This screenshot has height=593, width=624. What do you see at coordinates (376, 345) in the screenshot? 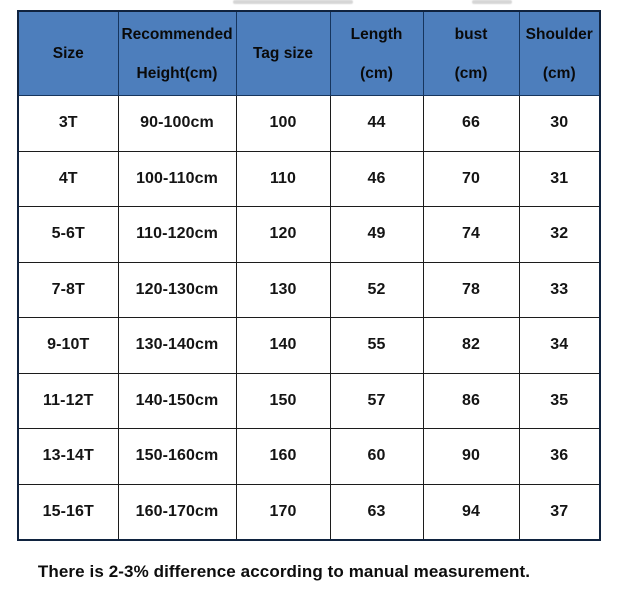
I see `cell-length: 55` at bounding box center [376, 345].